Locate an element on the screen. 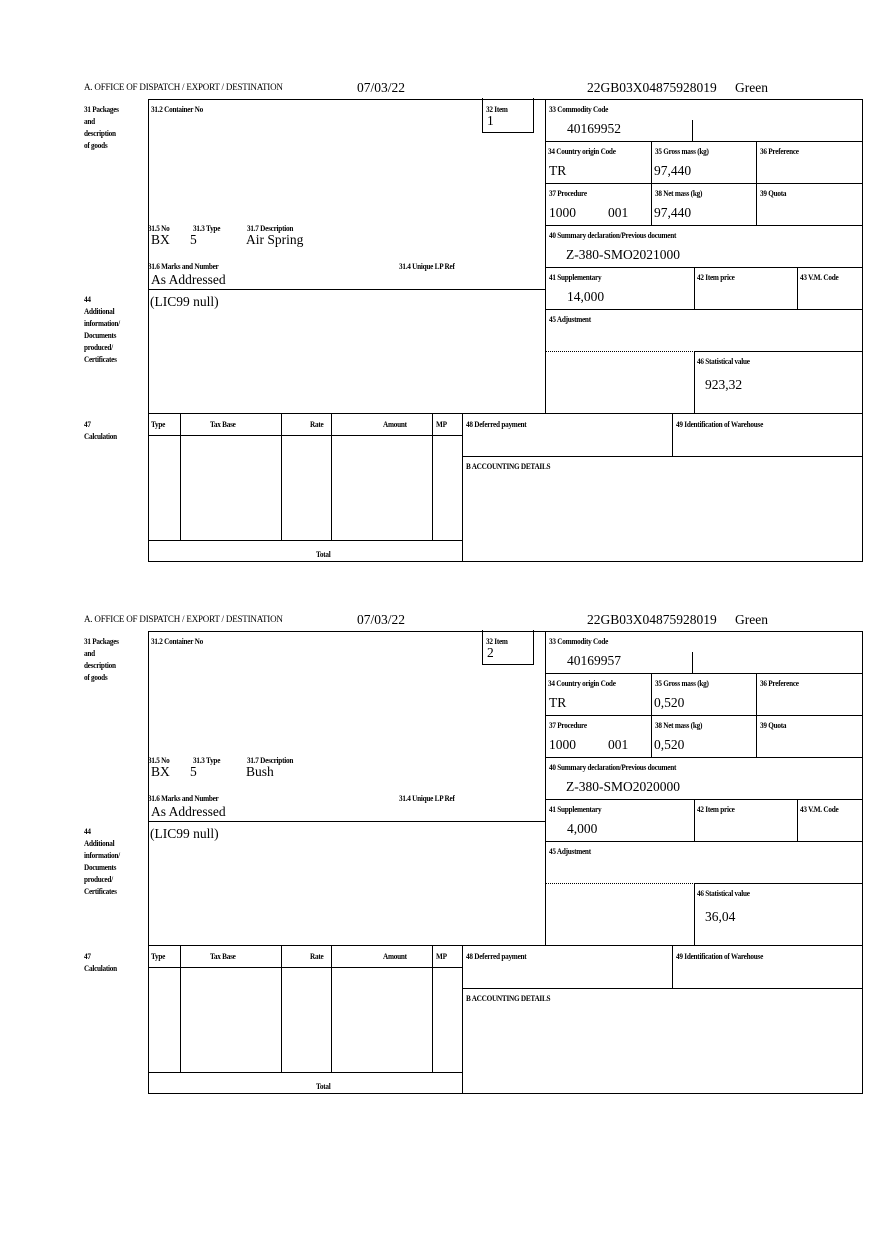 The height and width of the screenshot is (1250, 882). reference-number: 22GB03X04875928019 is located at coordinates (652, 87).